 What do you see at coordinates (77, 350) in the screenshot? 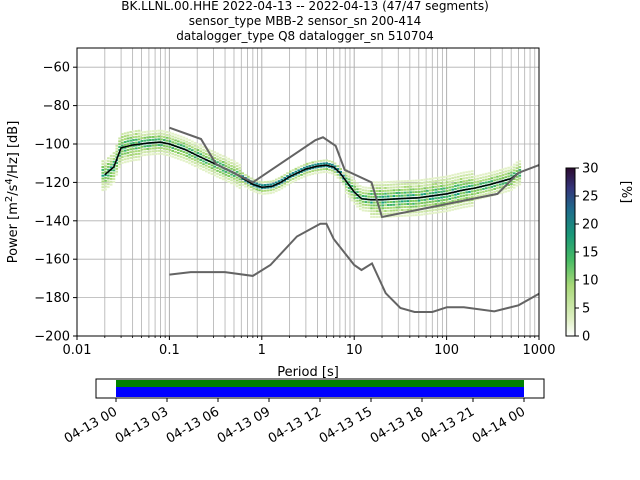
I see `x-tick-label: 0.01` at bounding box center [77, 350].